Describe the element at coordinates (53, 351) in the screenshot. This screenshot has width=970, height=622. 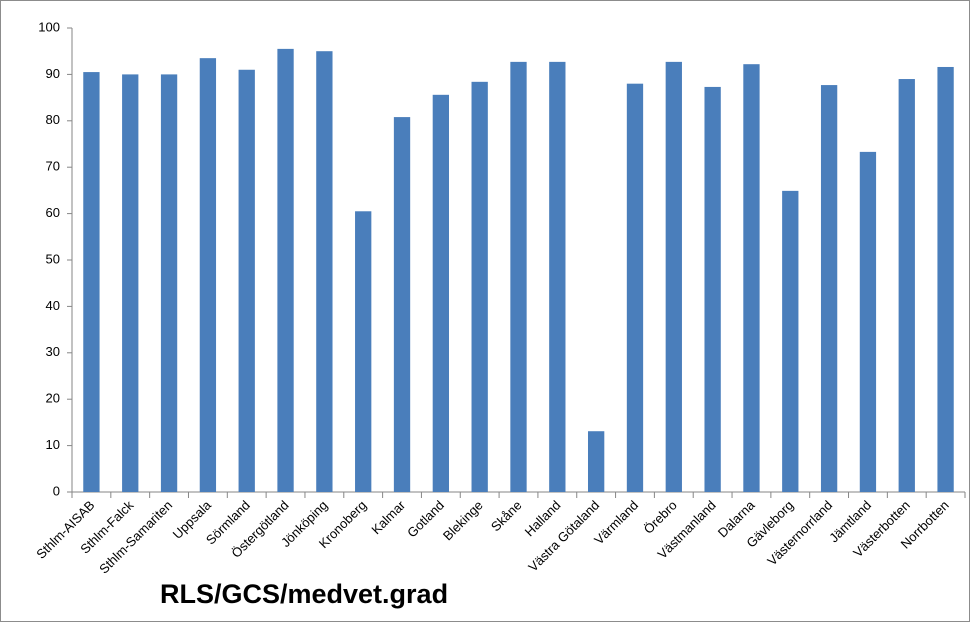
I see `y-tick-label: 30` at that location.